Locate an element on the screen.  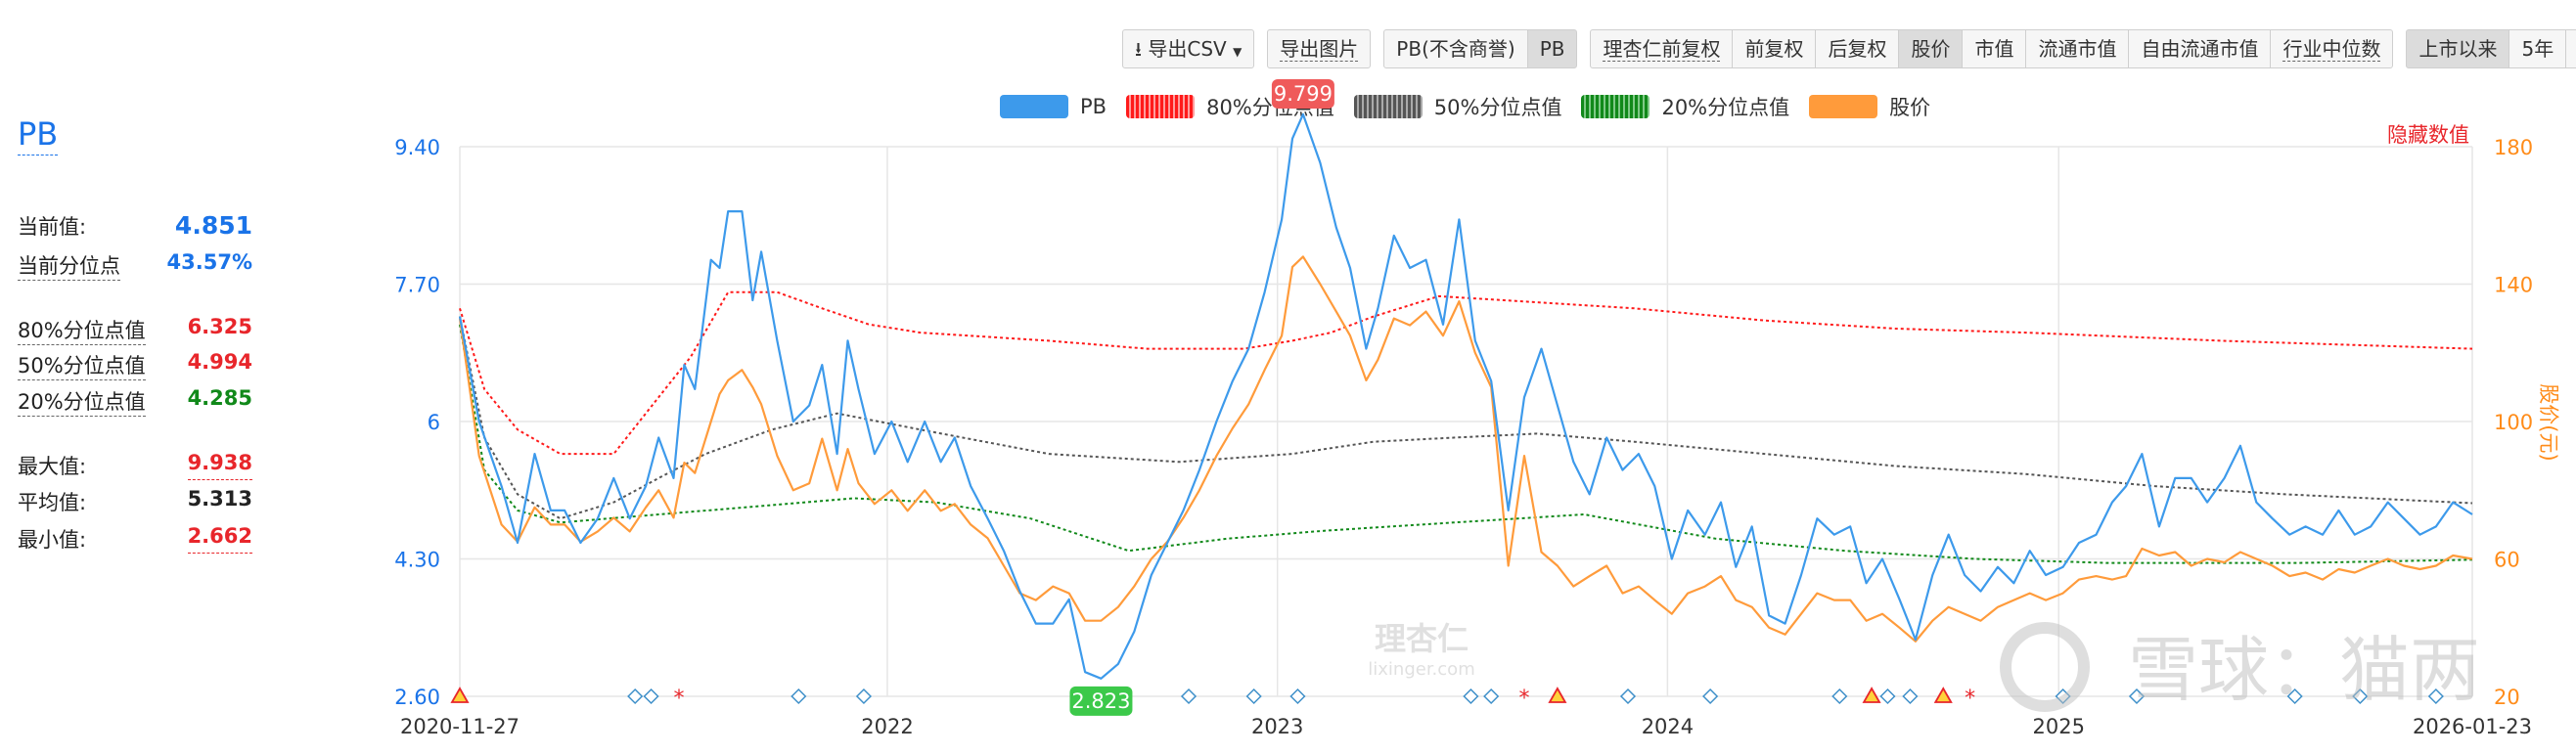
y-left-tick-label: 9.40 is located at coordinates (417, 147).